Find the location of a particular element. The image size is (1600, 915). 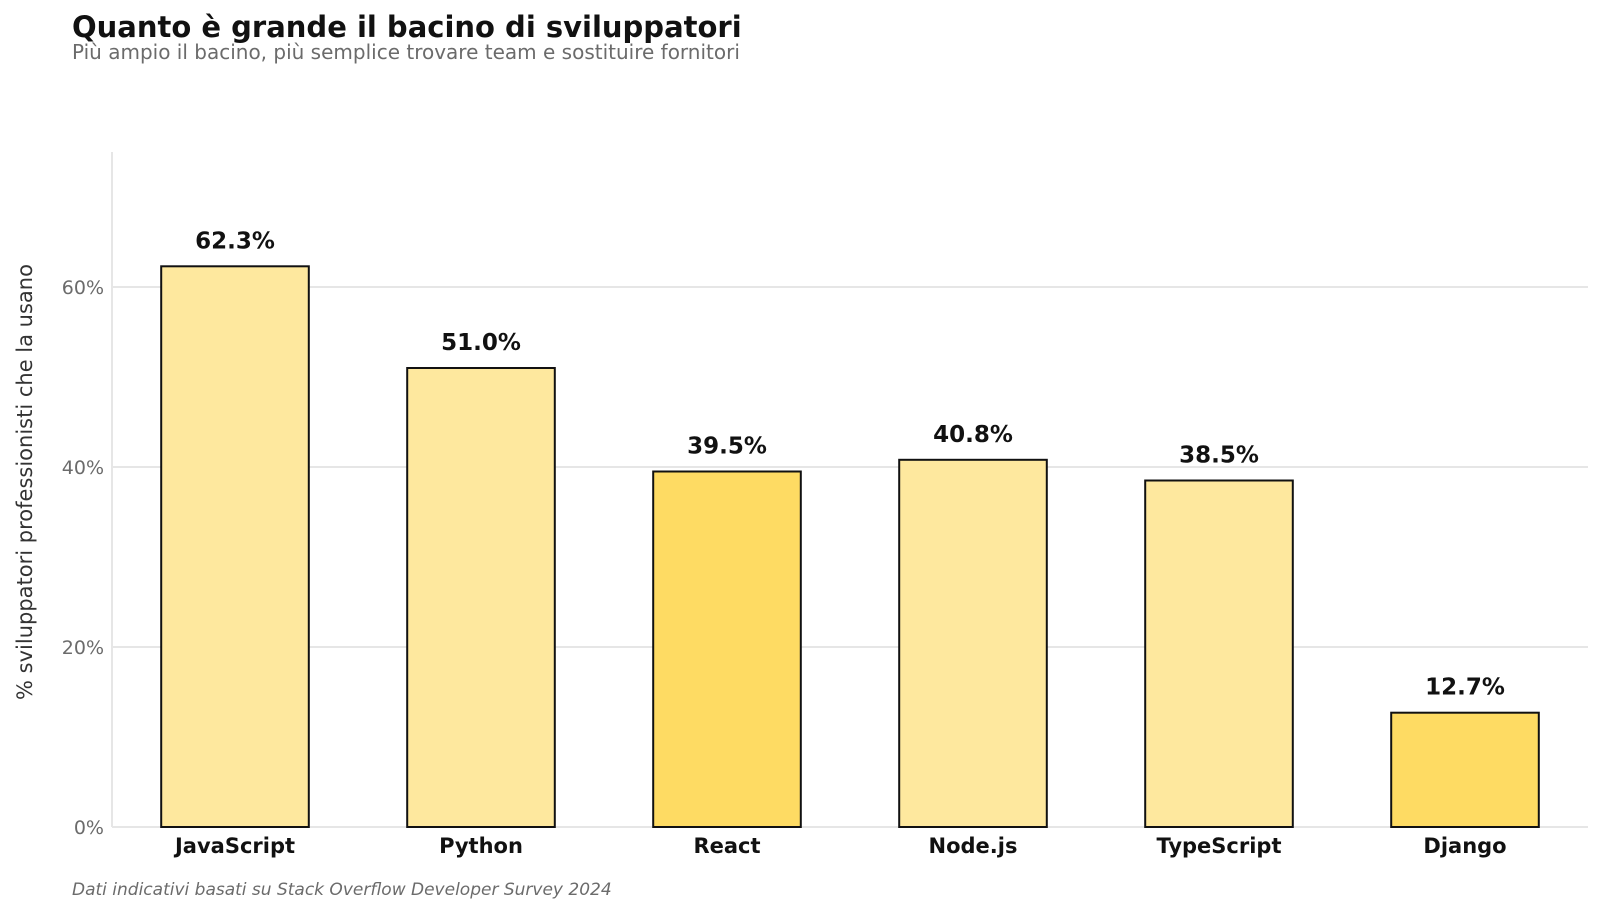

data-label: 39.5% is located at coordinates (727, 447).